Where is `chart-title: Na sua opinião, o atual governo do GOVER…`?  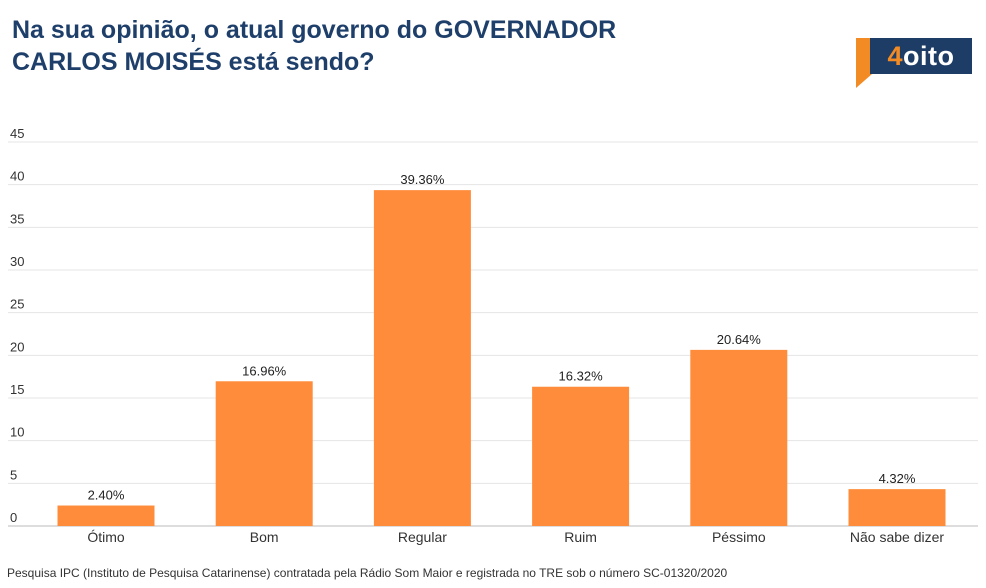 chart-title: Na sua opinião, o atual governo do GOVER… is located at coordinates (362, 46).